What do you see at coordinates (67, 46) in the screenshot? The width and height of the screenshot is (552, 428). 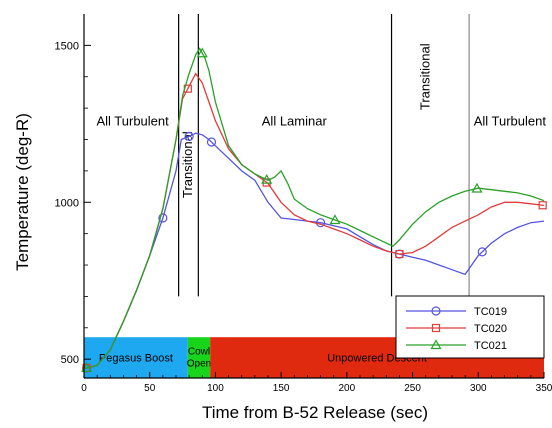 I see `y-tick-label-2: 1500` at bounding box center [67, 46].